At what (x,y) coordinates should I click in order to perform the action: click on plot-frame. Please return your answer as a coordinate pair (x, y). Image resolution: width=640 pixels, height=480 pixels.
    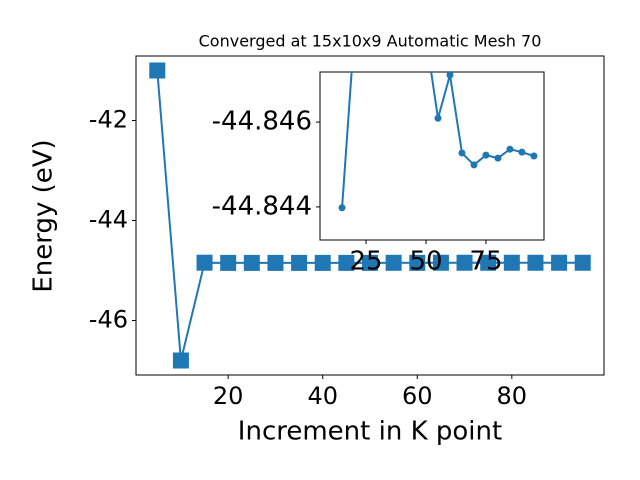
    Looking at the image, I should click on (432, 156).